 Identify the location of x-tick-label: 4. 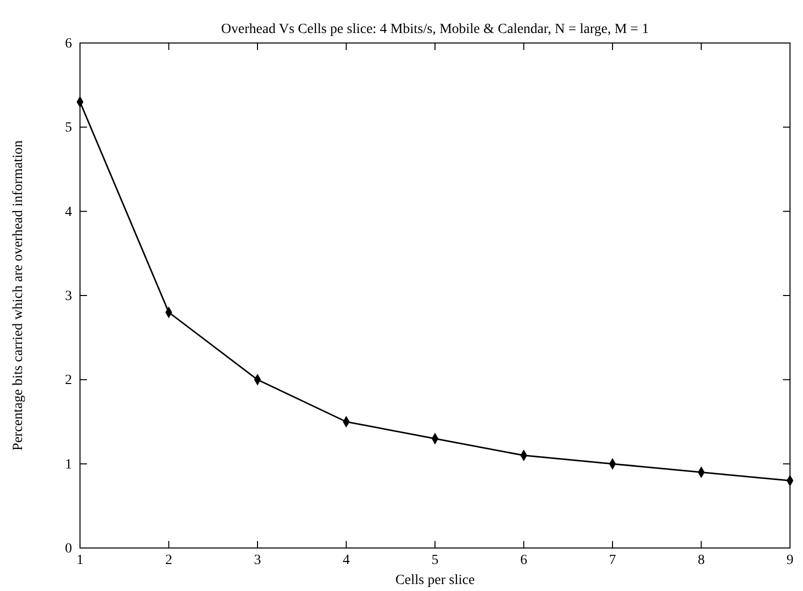
(346, 560).